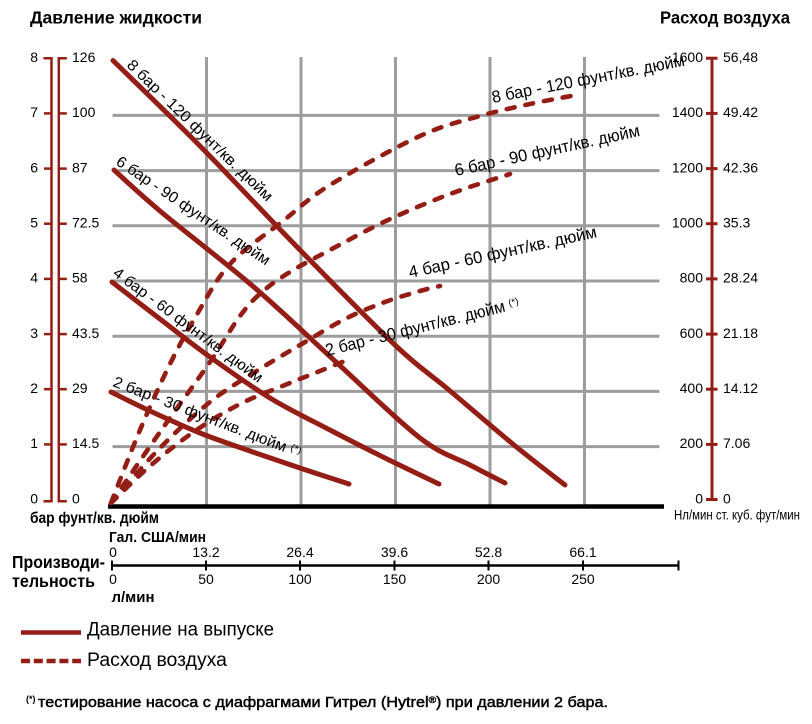  What do you see at coordinates (133, 598) in the screenshot?
I see `svg-text: л/мин` at bounding box center [133, 598].